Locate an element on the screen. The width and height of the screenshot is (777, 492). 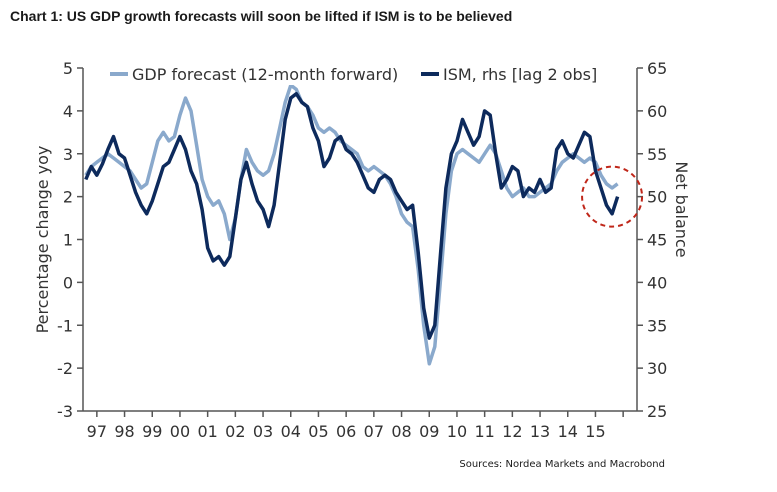
legend-label-gdp: GDP forecast (12-month forward) is located at coordinates (265, 74).